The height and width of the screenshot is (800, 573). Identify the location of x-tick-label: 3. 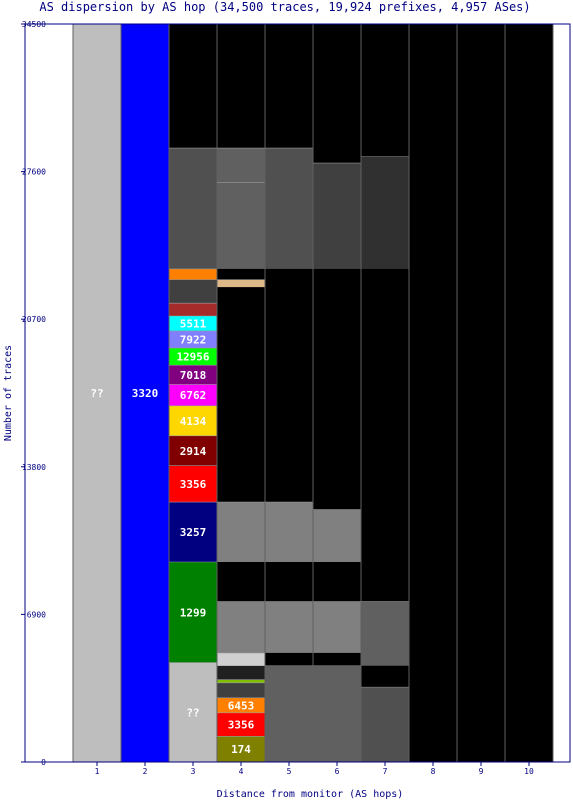
(193, 771).